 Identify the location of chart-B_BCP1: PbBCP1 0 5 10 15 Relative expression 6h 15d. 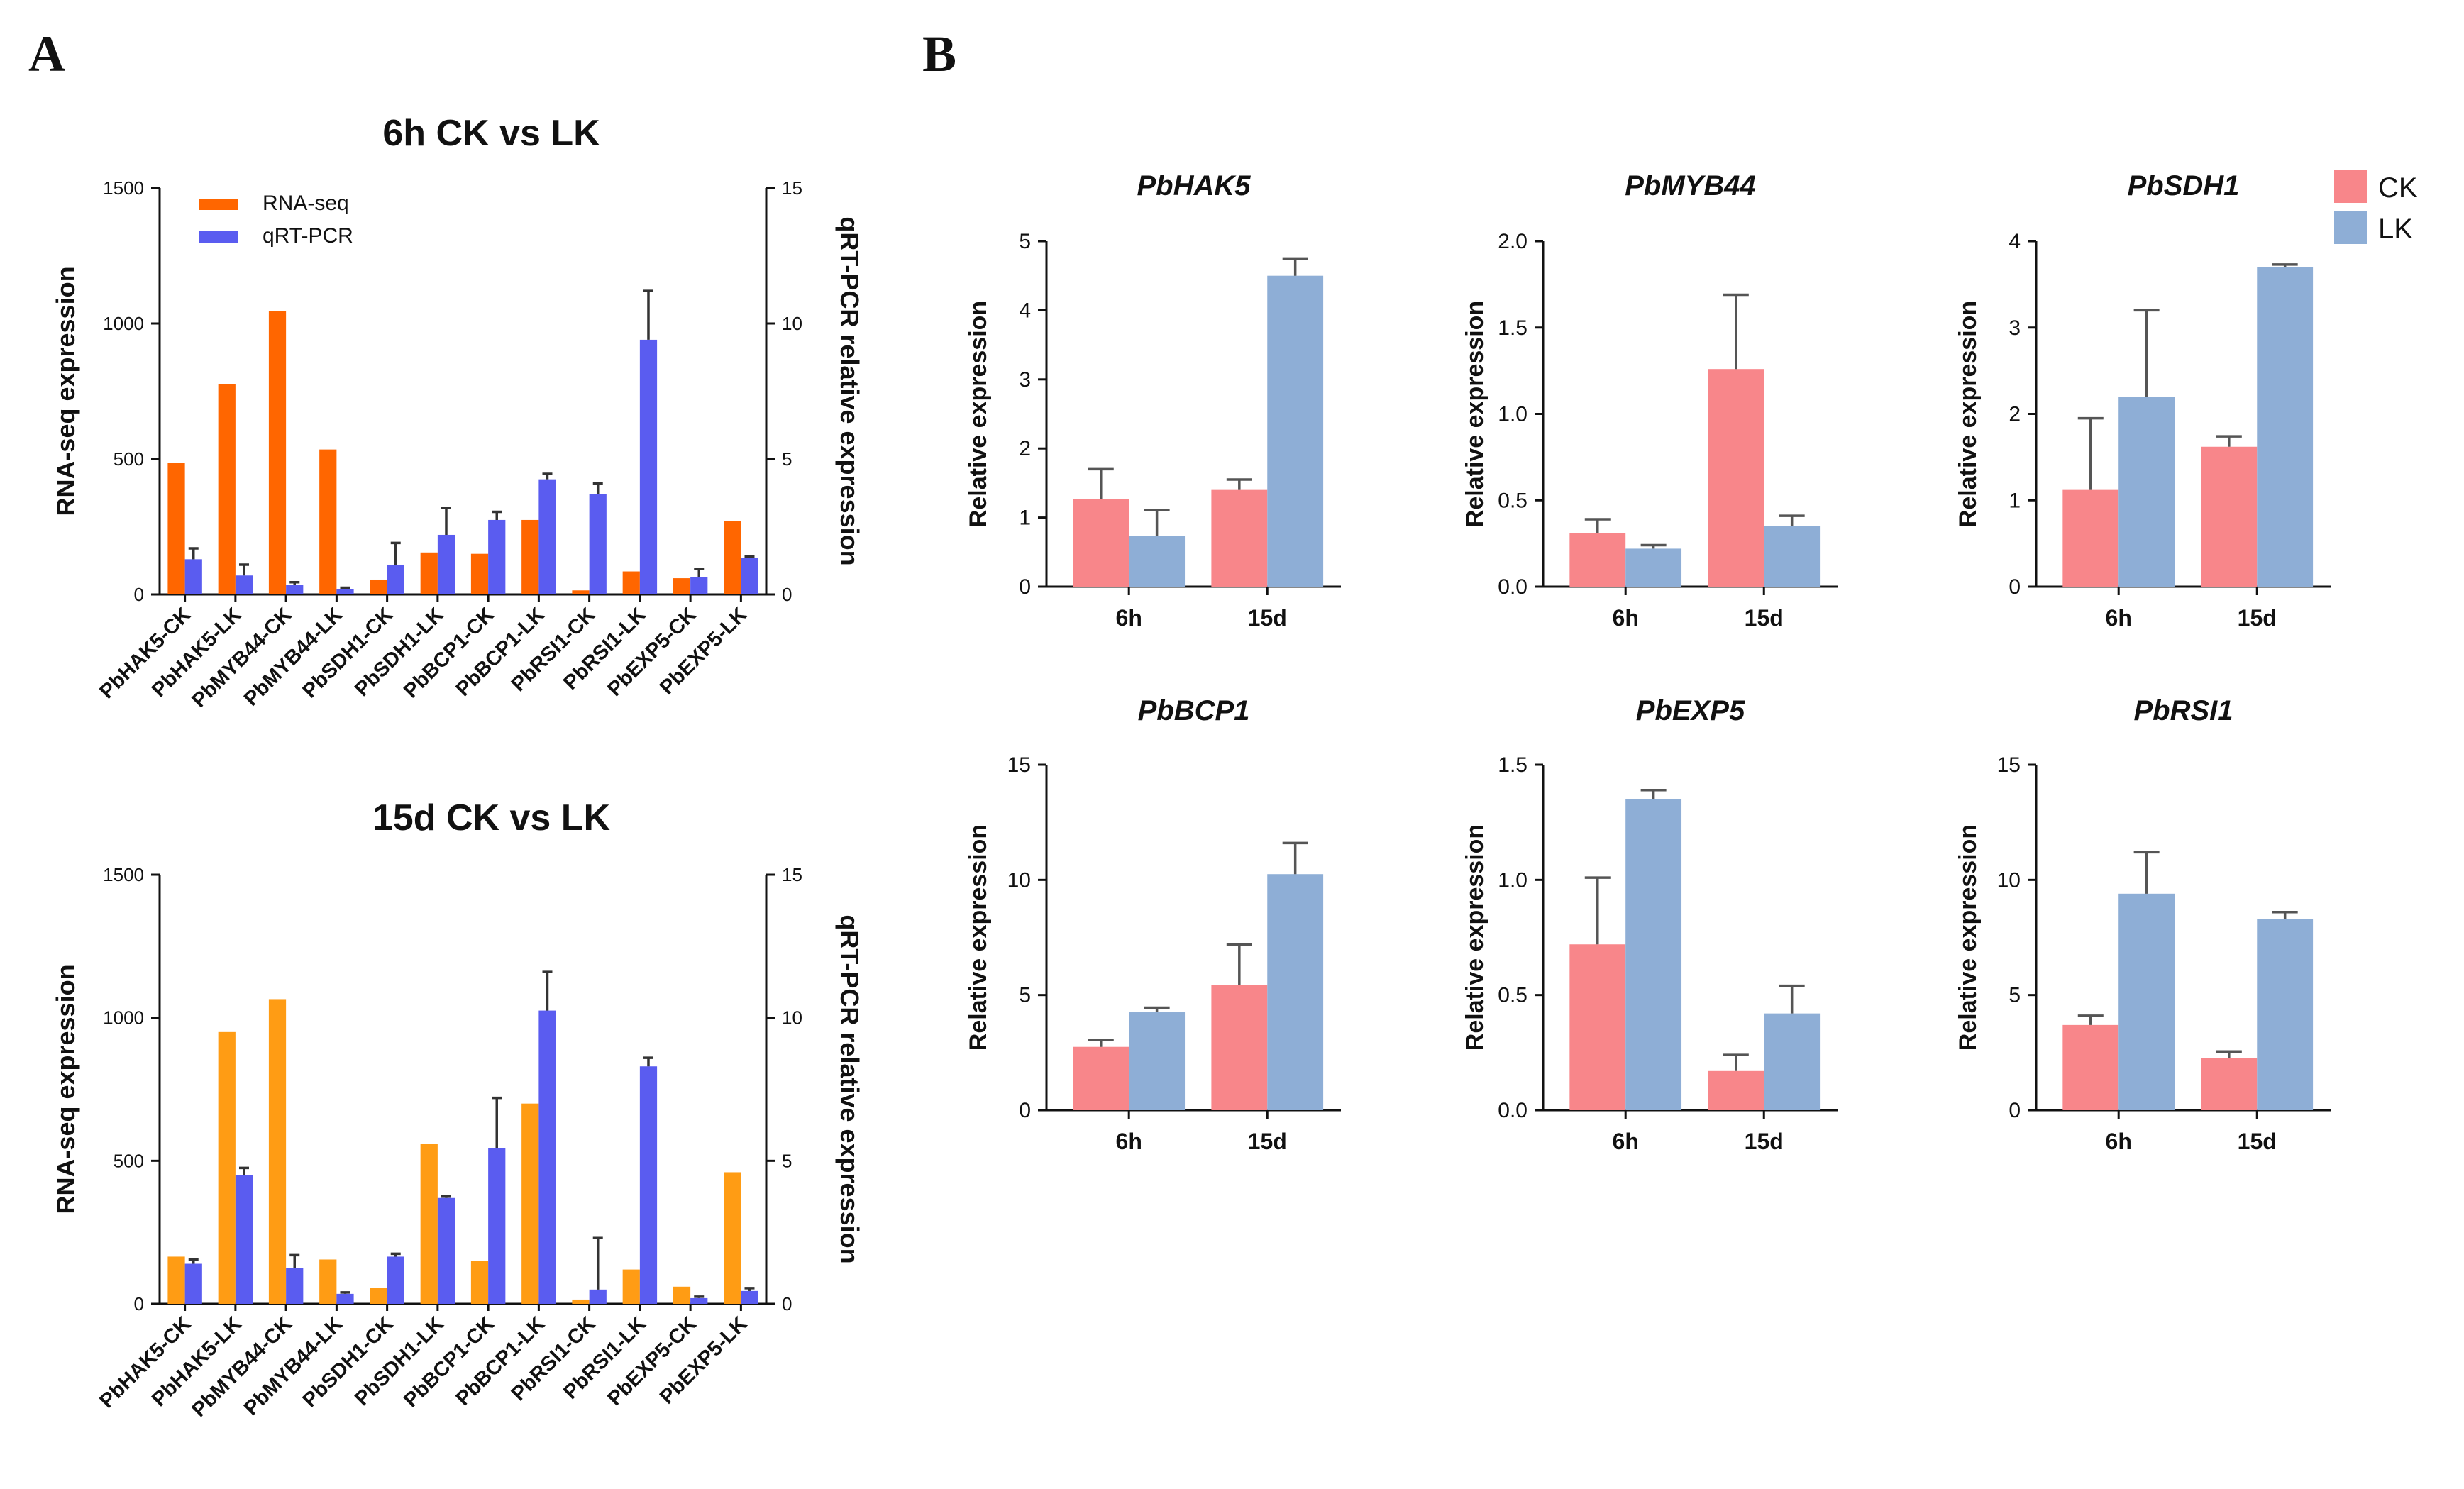
(1153, 924).